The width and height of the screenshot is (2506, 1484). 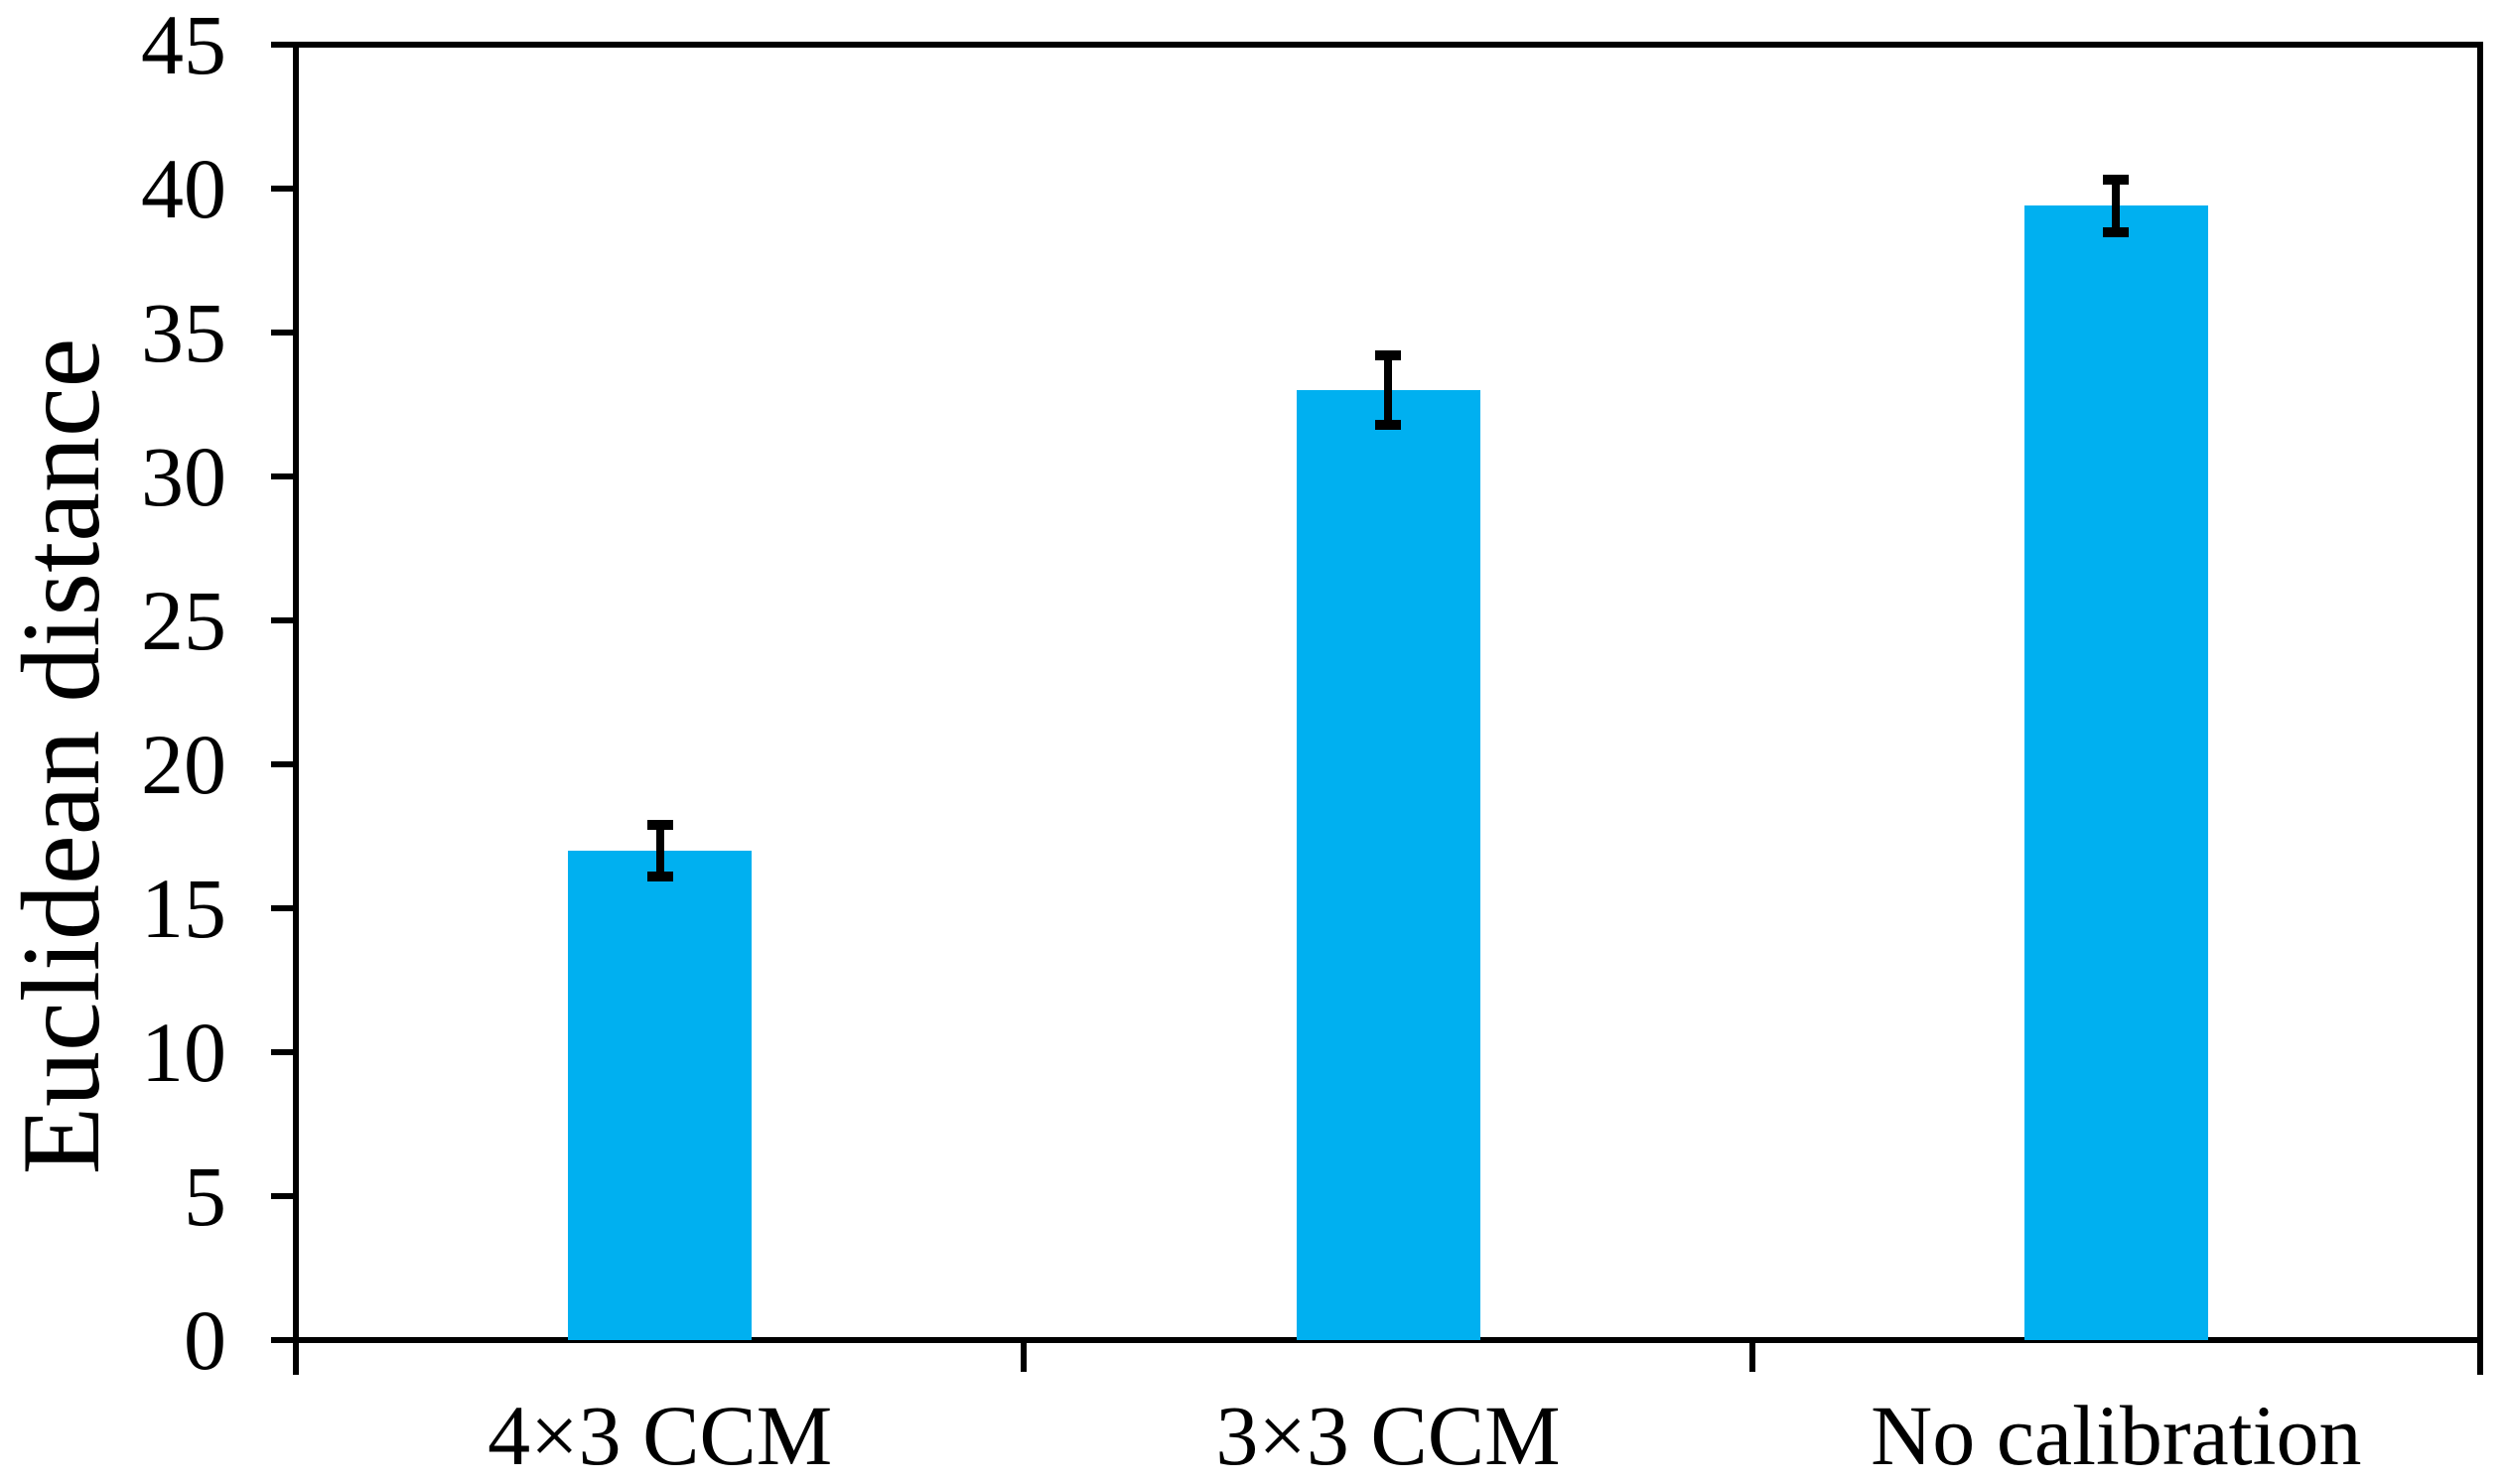 I want to click on y-tick-label: 40, so click(x=183, y=188).